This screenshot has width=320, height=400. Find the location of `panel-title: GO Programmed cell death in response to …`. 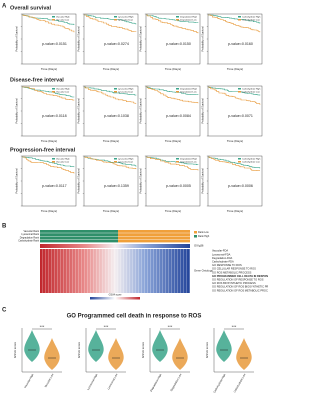

panel-title: GO Programmed cell death in response to … is located at coordinates (134, 317).